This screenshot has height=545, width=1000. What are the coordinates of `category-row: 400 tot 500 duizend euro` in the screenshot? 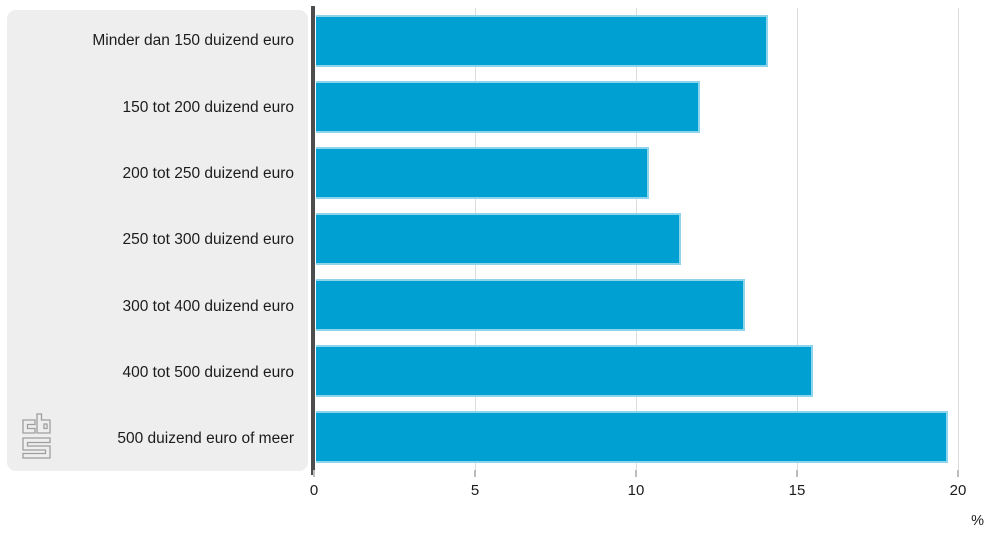 It's located at (151, 372).